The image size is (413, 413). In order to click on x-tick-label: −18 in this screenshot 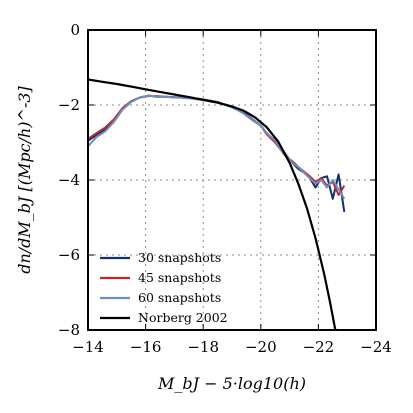, I will do `click(203, 347)`.